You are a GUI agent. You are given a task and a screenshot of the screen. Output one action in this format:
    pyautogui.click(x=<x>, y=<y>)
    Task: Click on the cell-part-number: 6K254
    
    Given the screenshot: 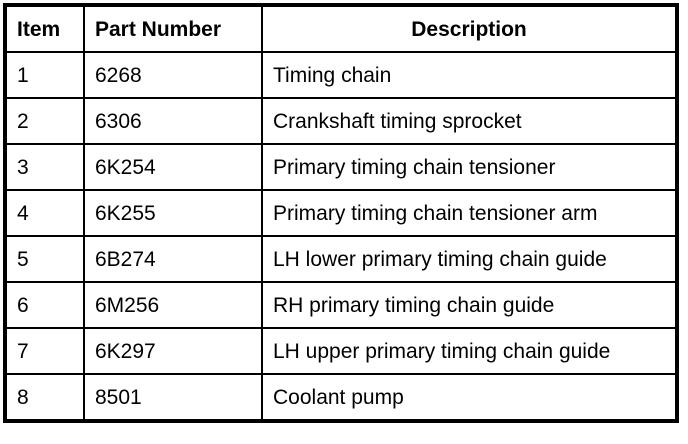 What is the action you would take?
    pyautogui.click(x=173, y=167)
    